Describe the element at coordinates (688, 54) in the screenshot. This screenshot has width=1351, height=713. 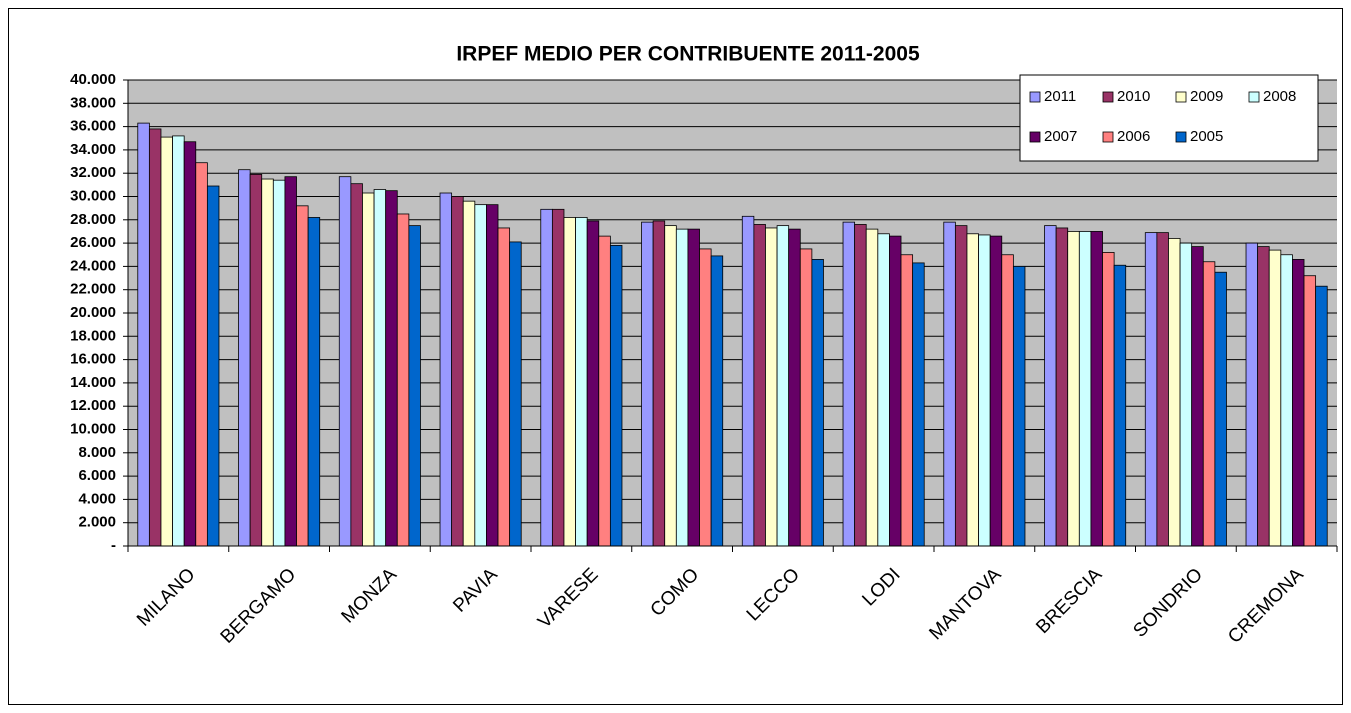
I see `chart-title: IRPEF MEDIO PER CONTRIBUENTE 2011-2005` at that location.